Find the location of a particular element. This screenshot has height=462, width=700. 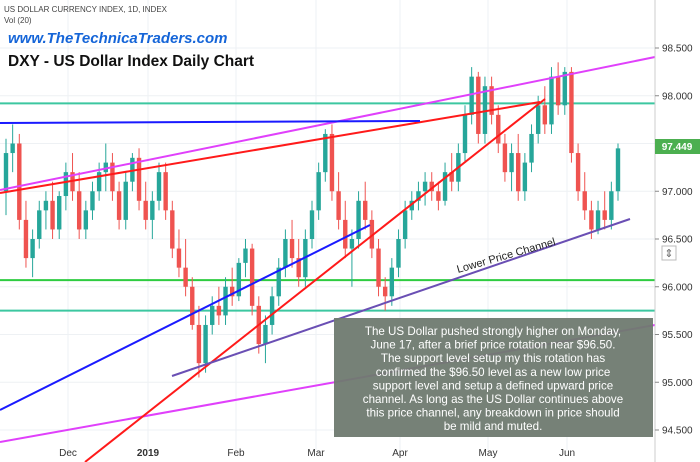

x-tick-label: Jun is located at coordinates (567, 453).